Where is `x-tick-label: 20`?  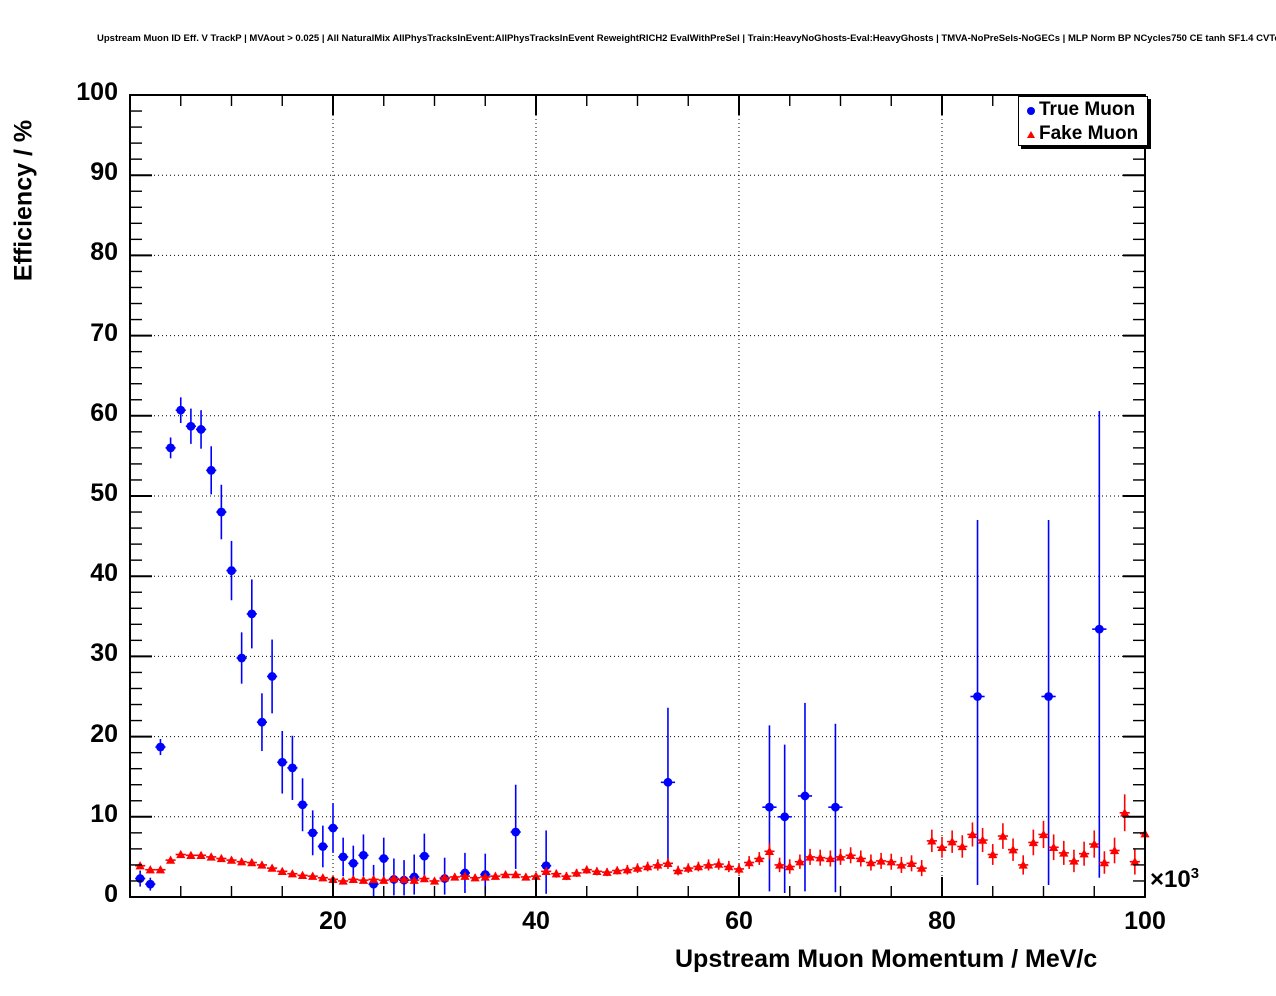 x-tick-label: 20 is located at coordinates (333, 921).